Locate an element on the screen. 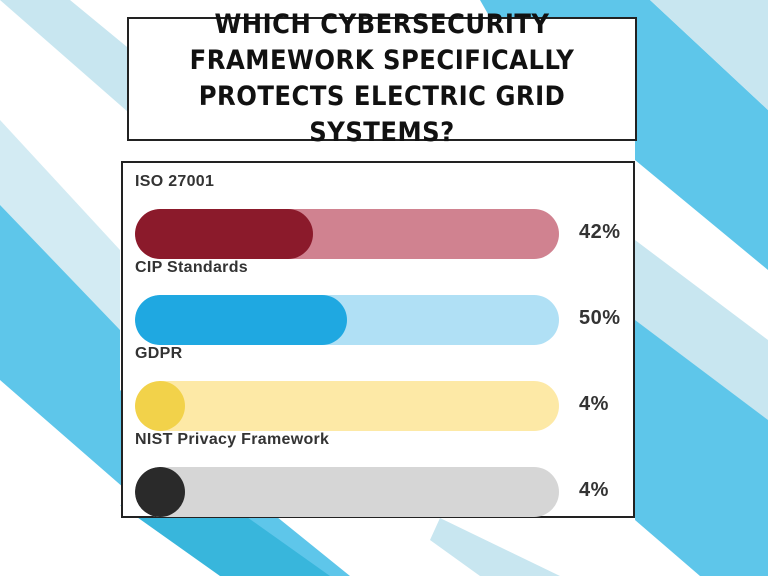  option-label: NIST Privacy Framework is located at coordinates (232, 439).